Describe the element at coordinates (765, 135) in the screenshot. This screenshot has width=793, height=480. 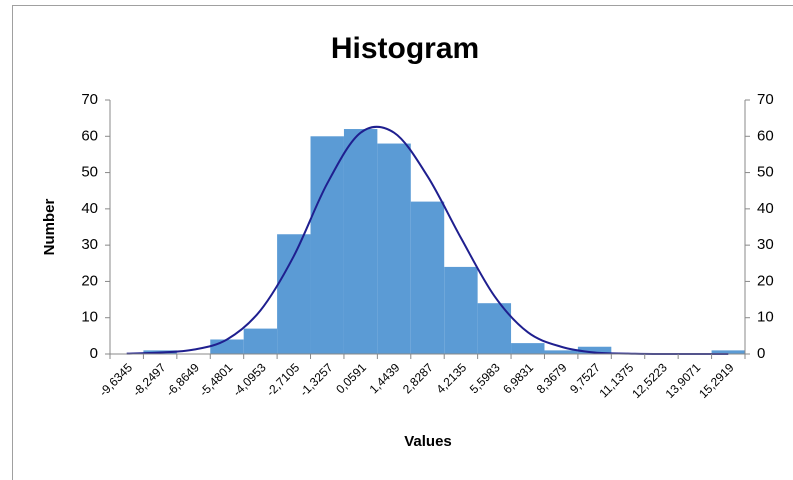
I see `y2-tick-label: 60` at that location.